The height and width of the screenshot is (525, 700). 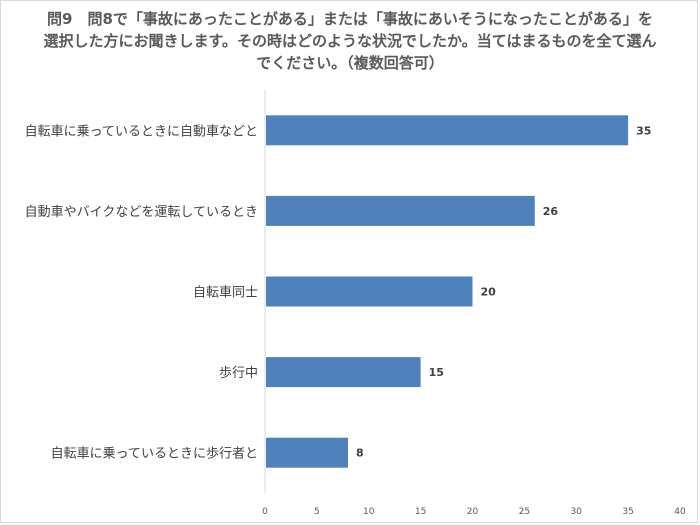 What do you see at coordinates (369, 512) in the screenshot?
I see `x-tick-label: 10` at bounding box center [369, 512].